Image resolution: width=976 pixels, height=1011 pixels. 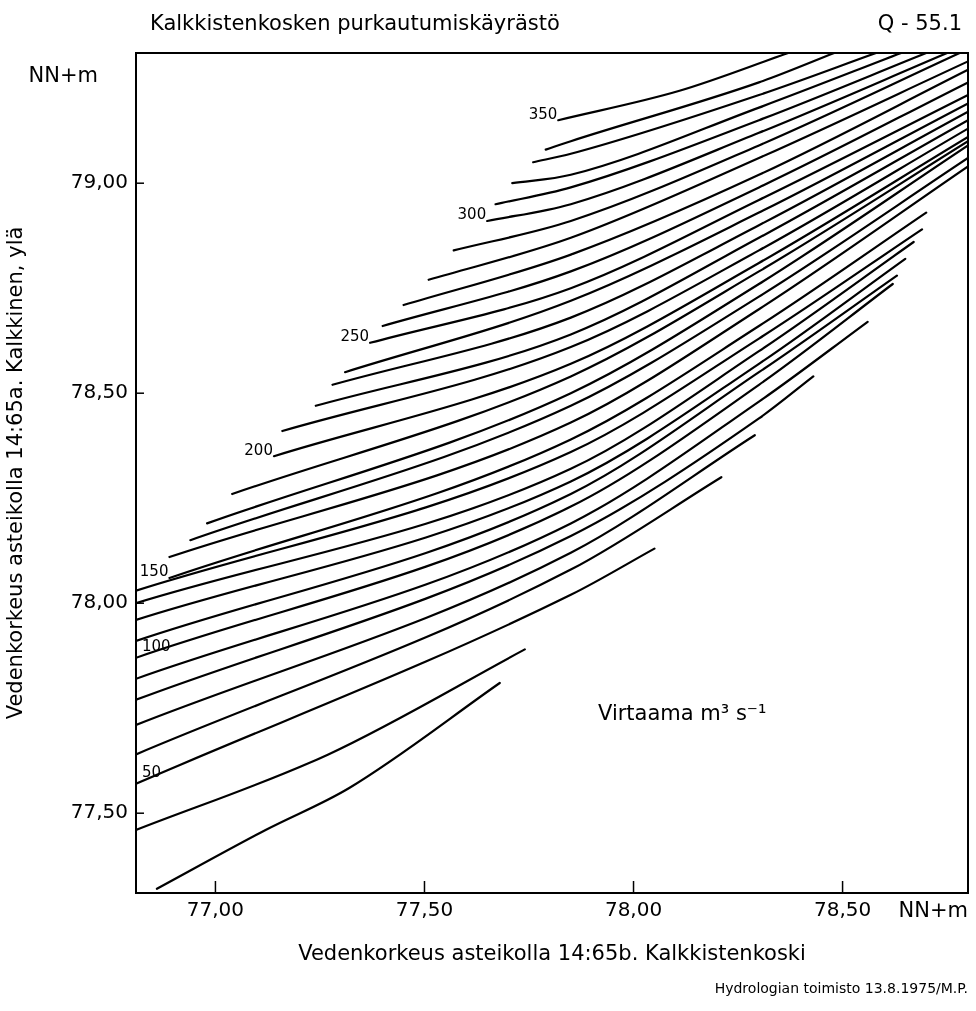 What do you see at coordinates (258, 449) in the screenshot?
I see `series-label: 200` at bounding box center [258, 449].